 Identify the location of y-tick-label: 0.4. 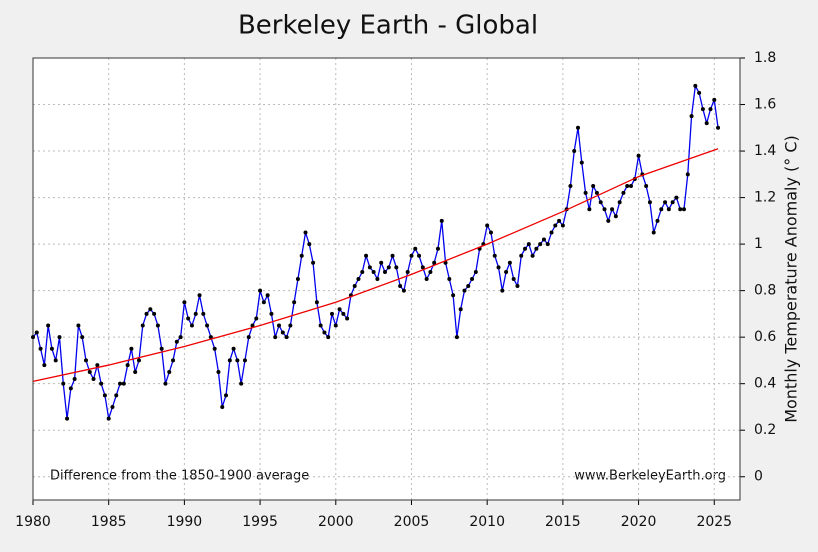
(765, 384).